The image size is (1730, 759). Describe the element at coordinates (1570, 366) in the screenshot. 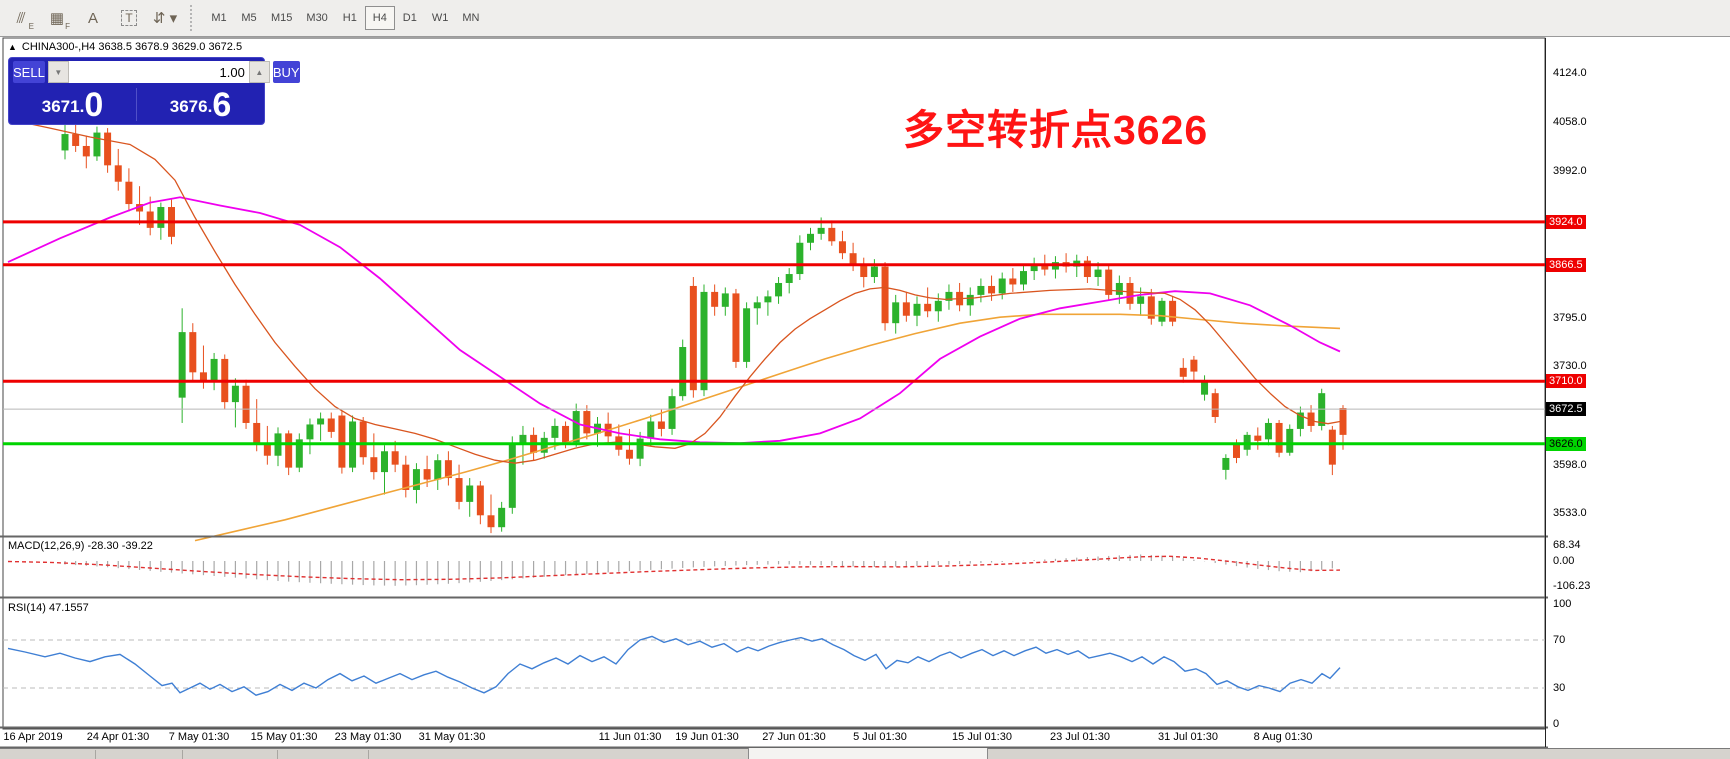

I see `y-axis-tick-label: 3730.0` at that location.